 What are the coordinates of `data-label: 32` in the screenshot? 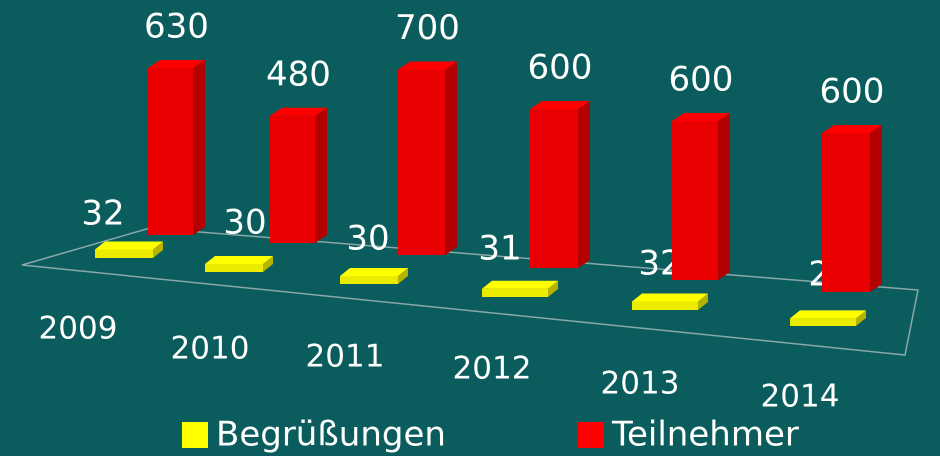 It's located at (102, 214).